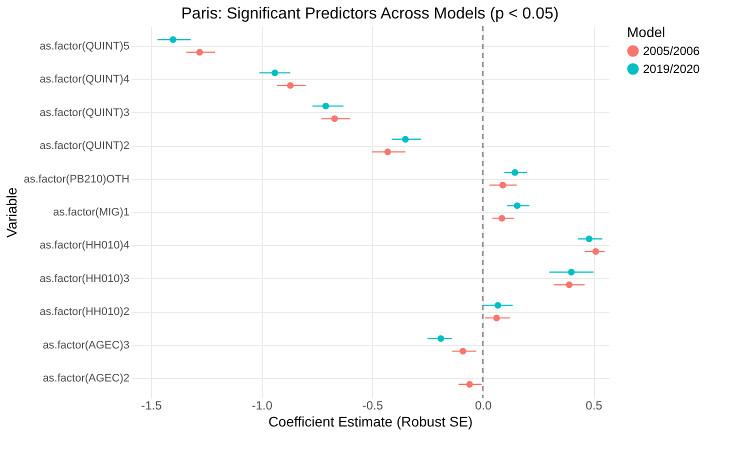  I want to click on y-tick-label: as.factor(MIG)1, so click(91, 212).